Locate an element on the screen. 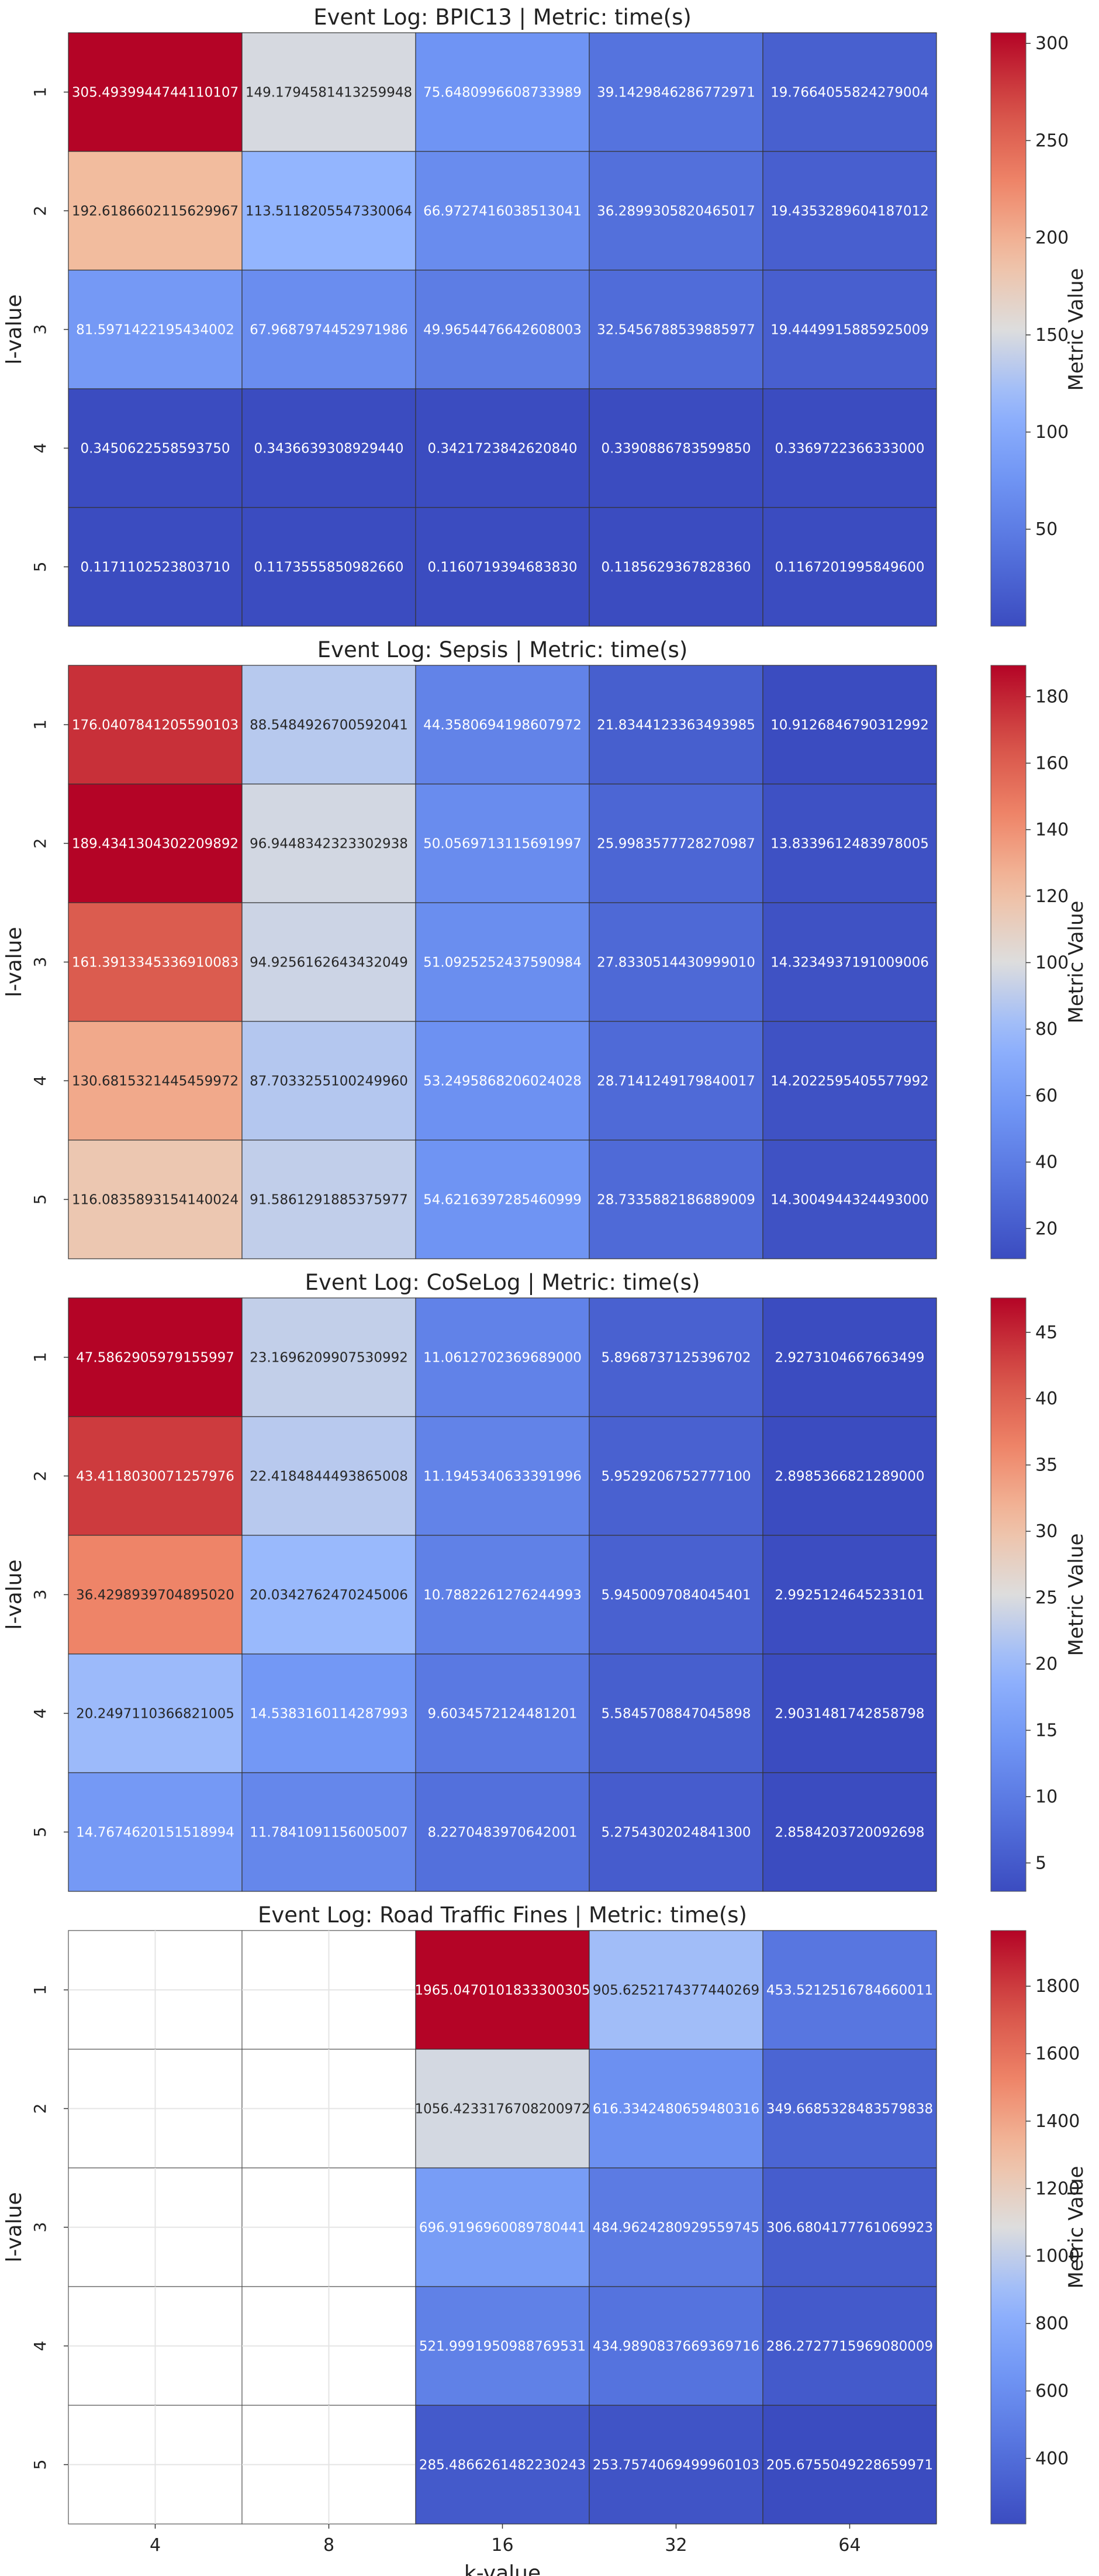  cell-value-label: 22.4184844493865008 is located at coordinates (329, 1476).